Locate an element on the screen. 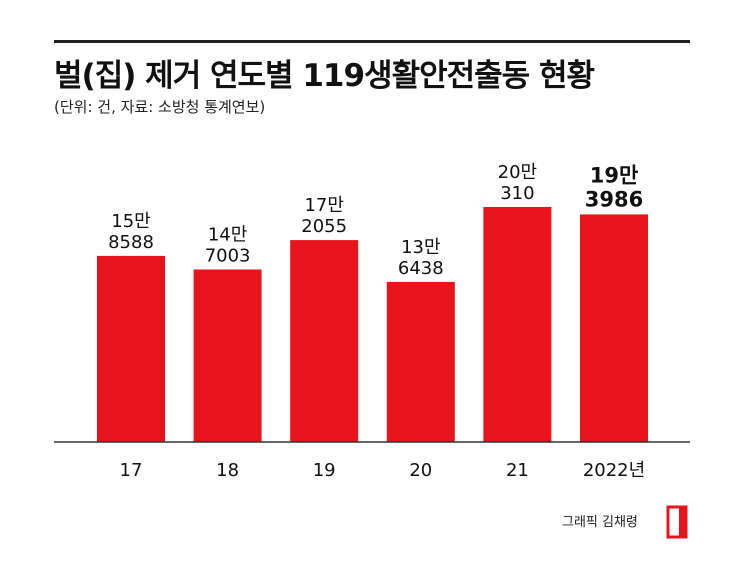 Image resolution: width=745 pixels, height=561 pixels. value-label-20-line2: 6438 is located at coordinates (421, 268).